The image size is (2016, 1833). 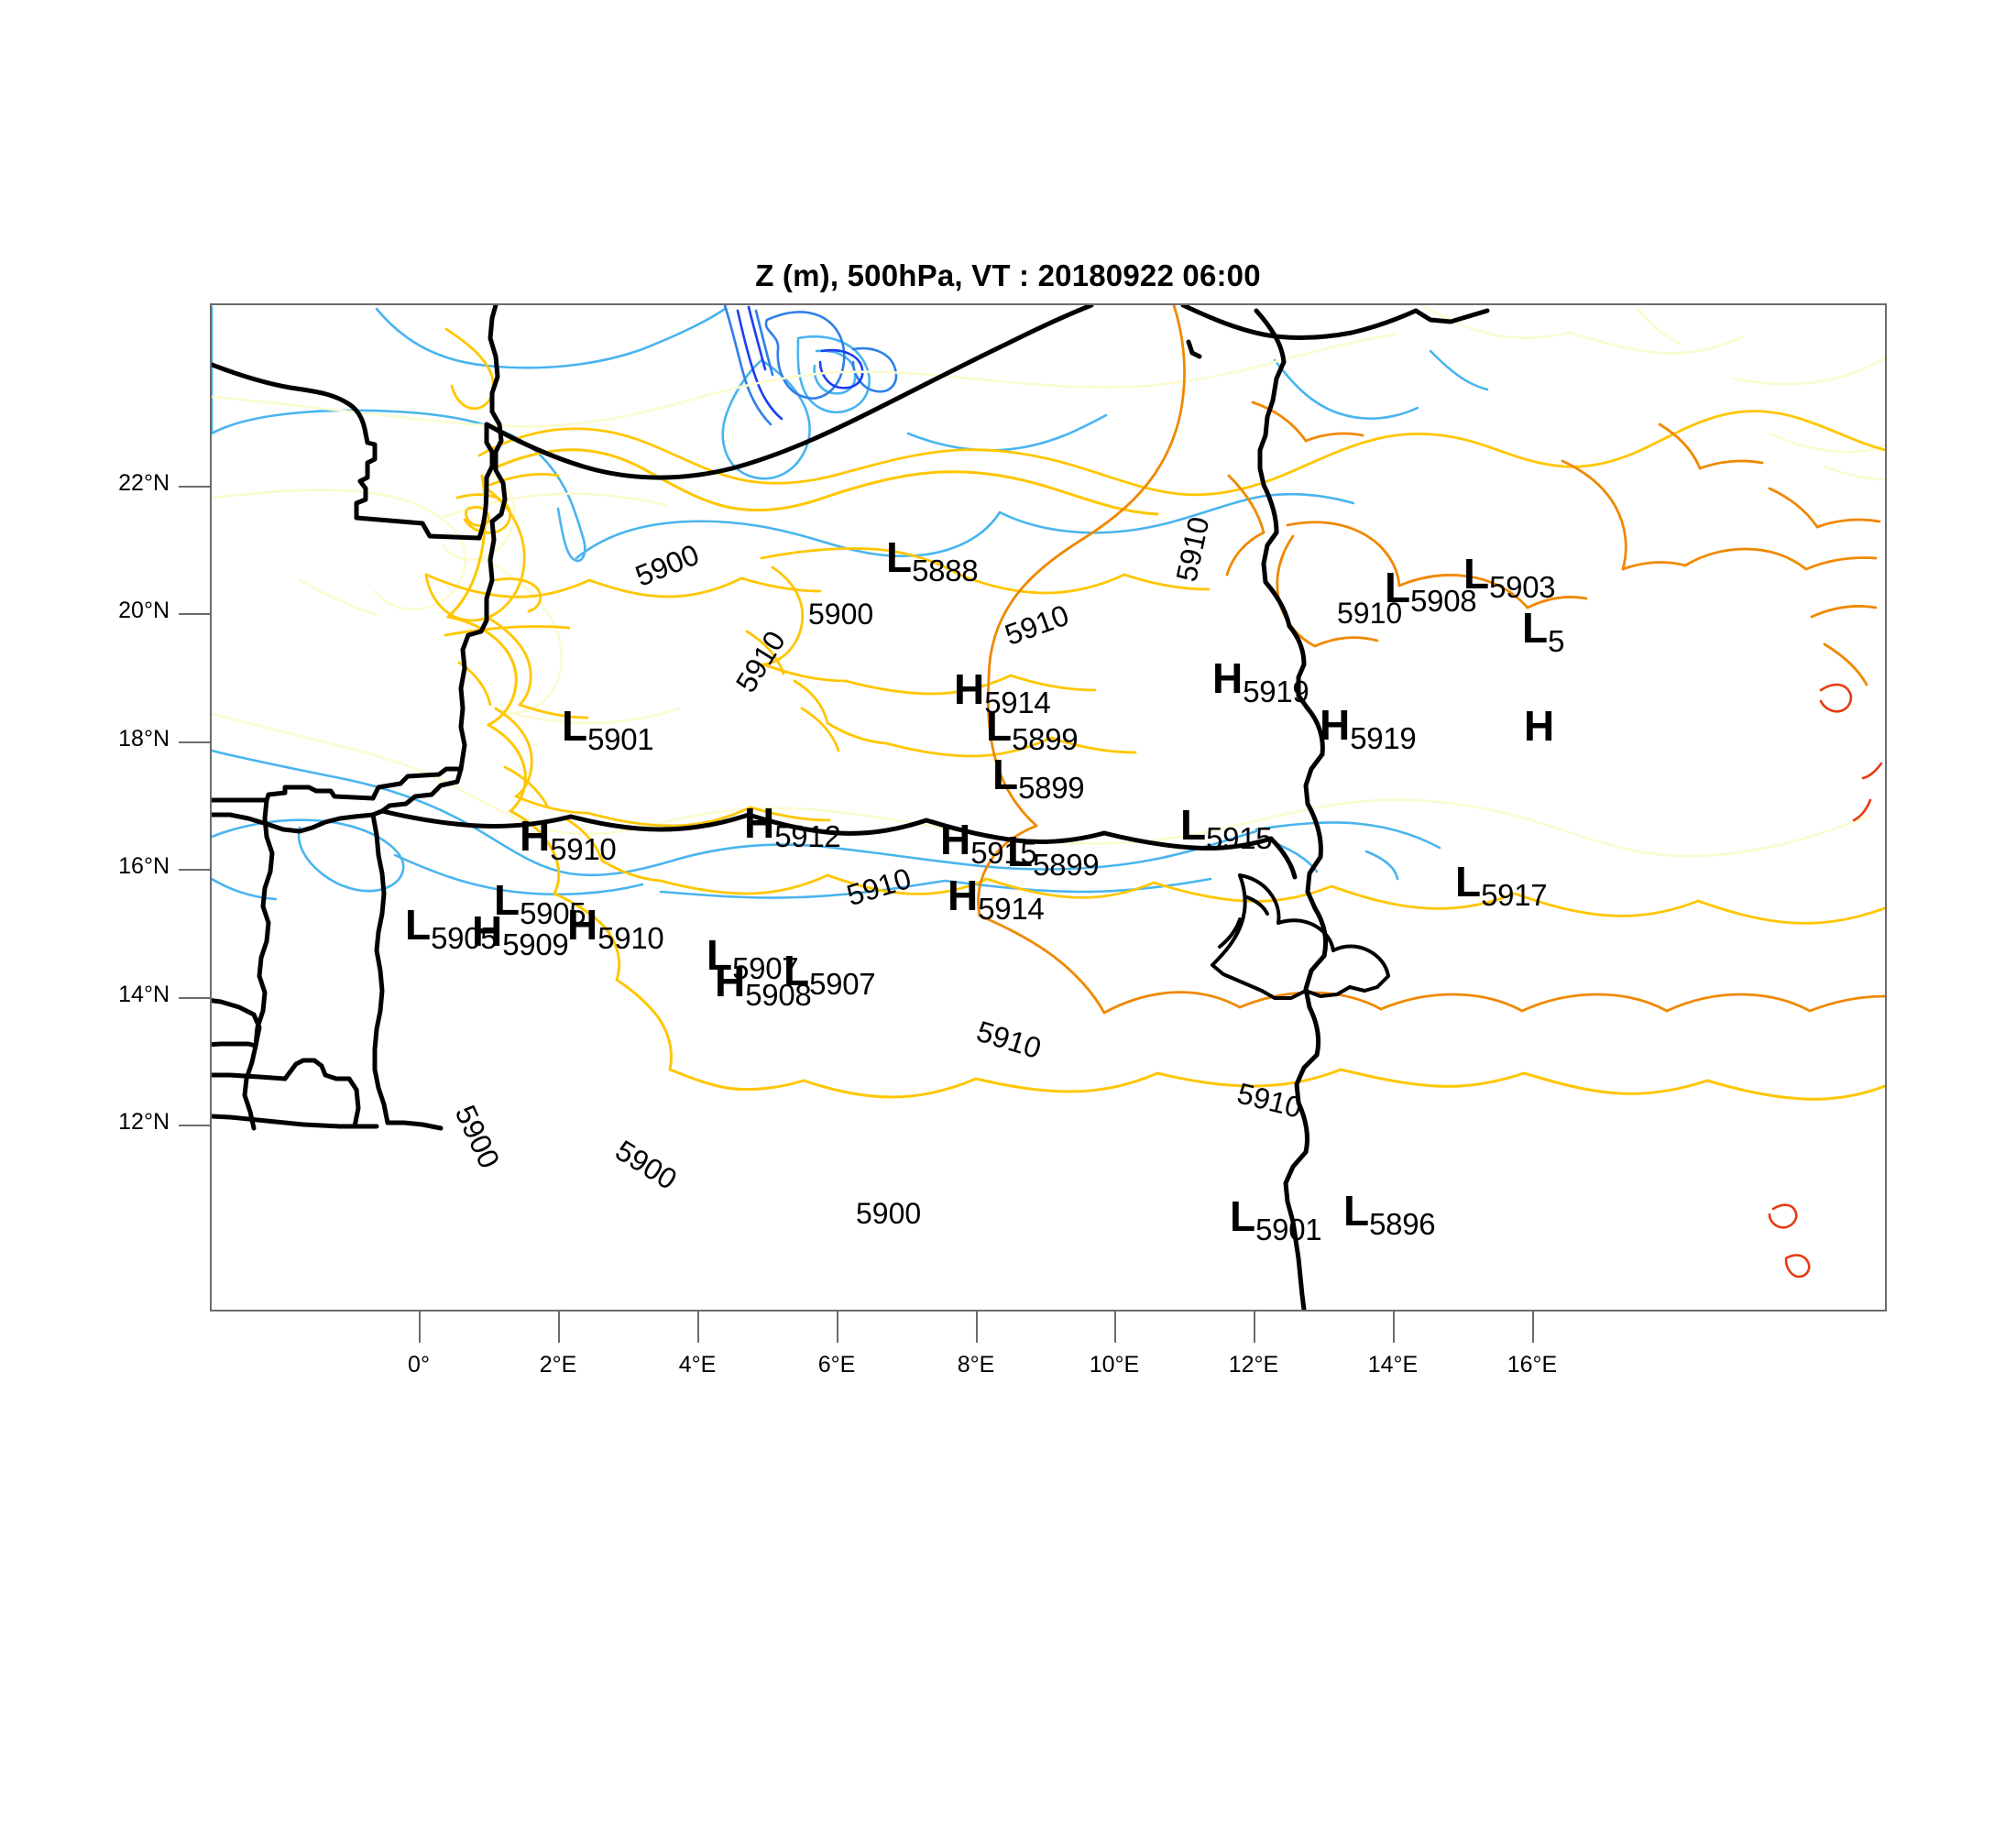 What do you see at coordinates (1514, 895) in the screenshot?
I see `extremum-value: 5917` at bounding box center [1514, 895].